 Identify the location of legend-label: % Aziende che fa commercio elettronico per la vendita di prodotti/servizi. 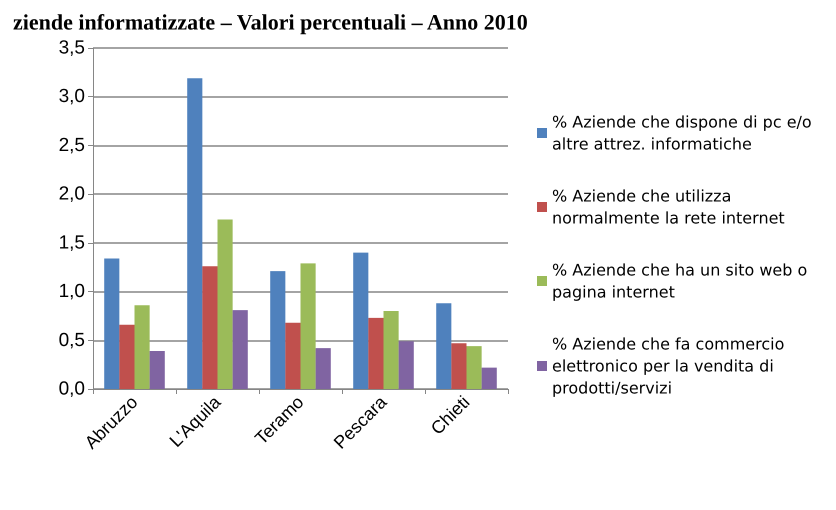
(671, 366).